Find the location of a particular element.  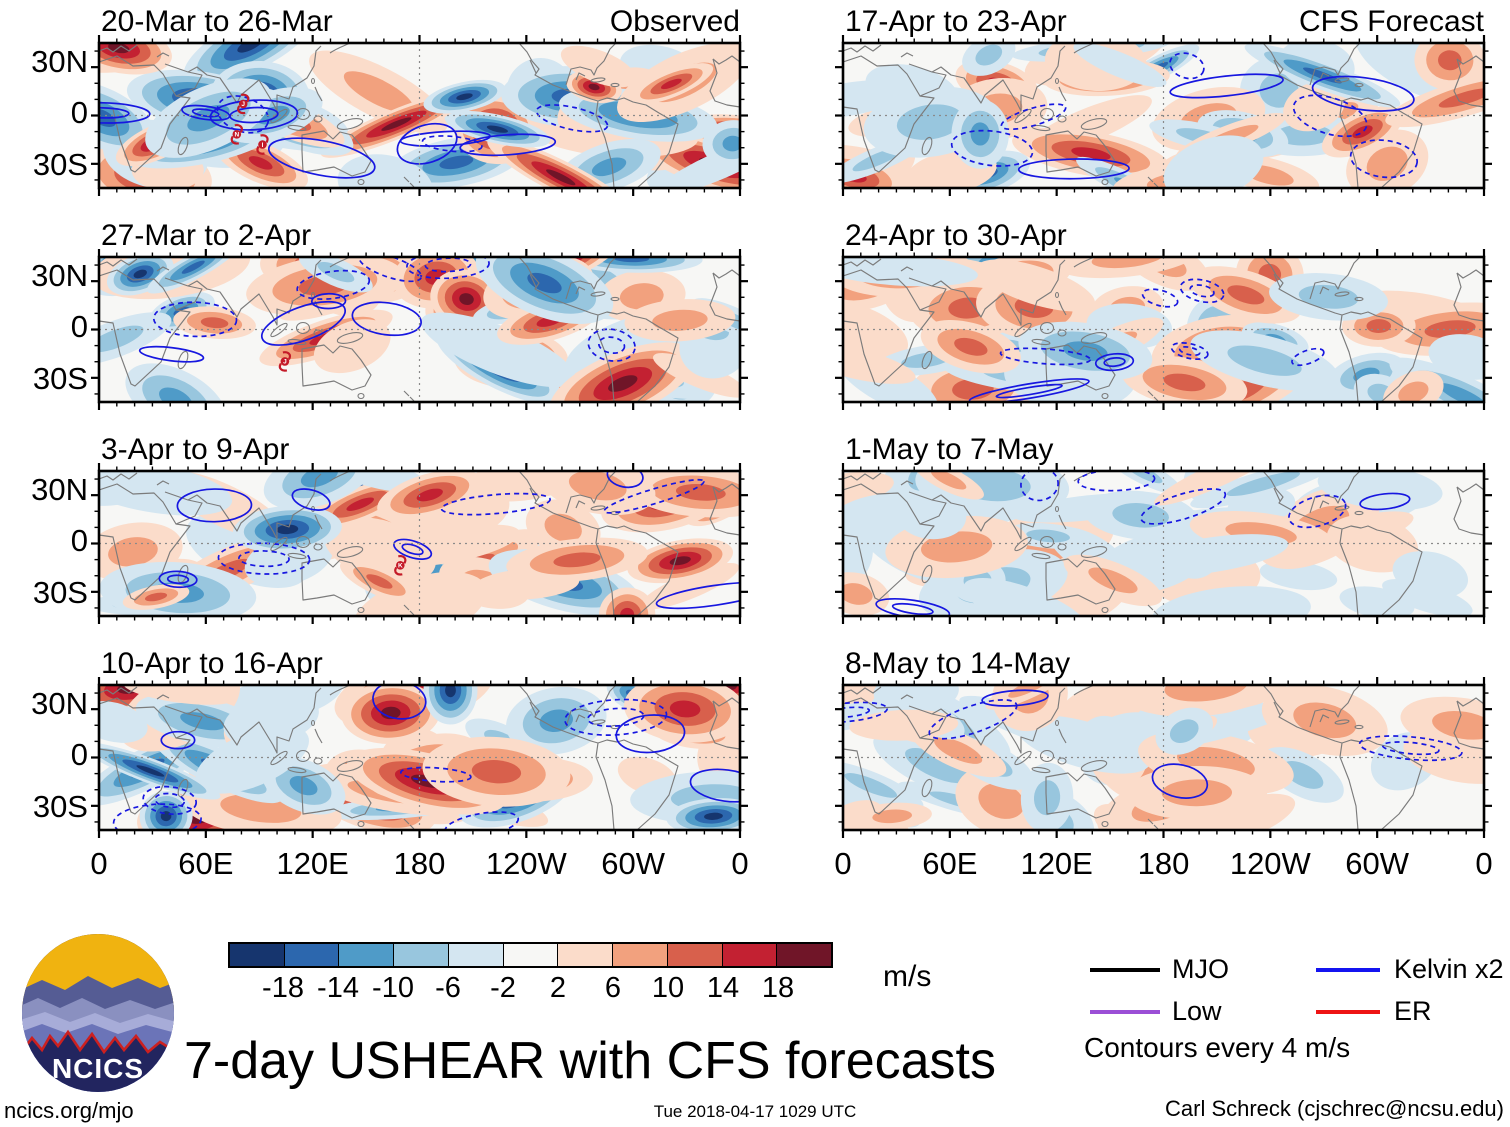

panel-title-forecast-0: 17-Apr to 23-Apr is located at coordinates (956, 21).